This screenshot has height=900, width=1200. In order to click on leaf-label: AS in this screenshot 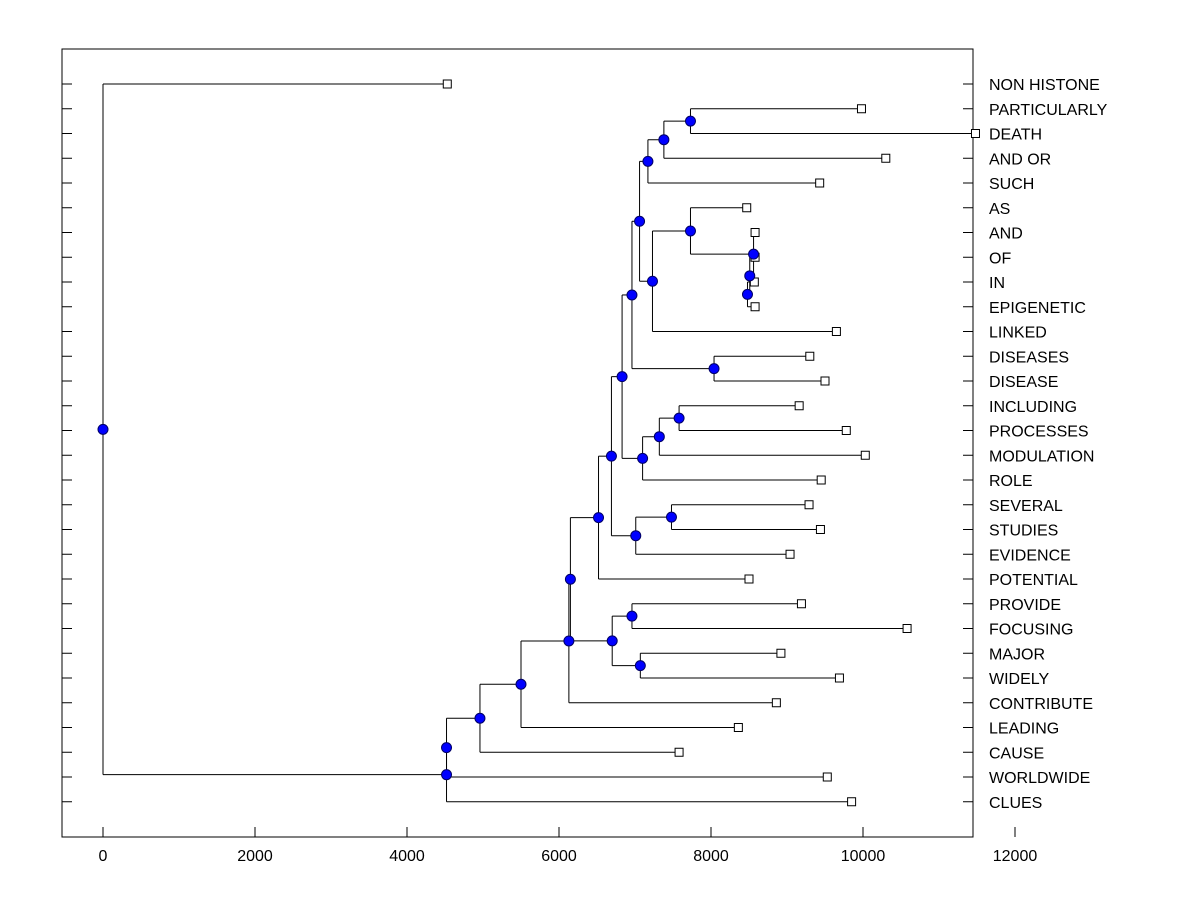, I will do `click(999, 209)`.